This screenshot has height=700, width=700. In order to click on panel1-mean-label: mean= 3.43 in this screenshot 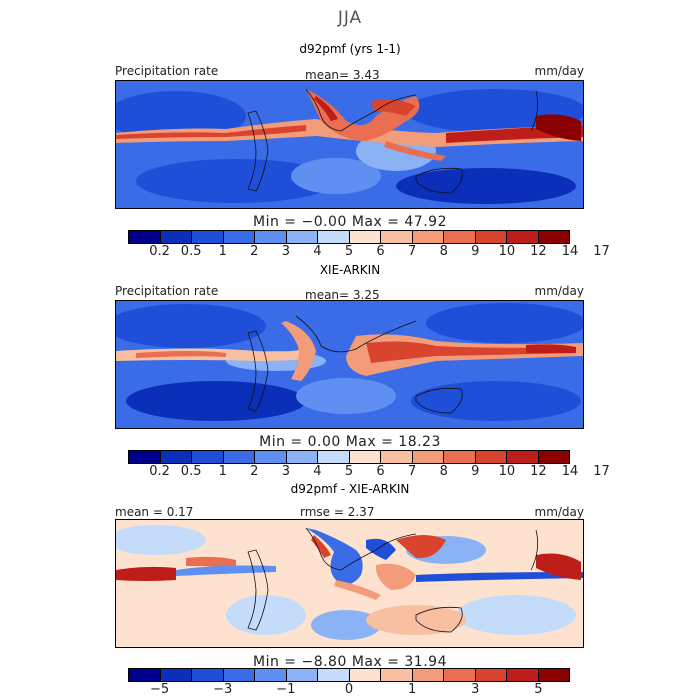, I will do `click(342, 75)`.